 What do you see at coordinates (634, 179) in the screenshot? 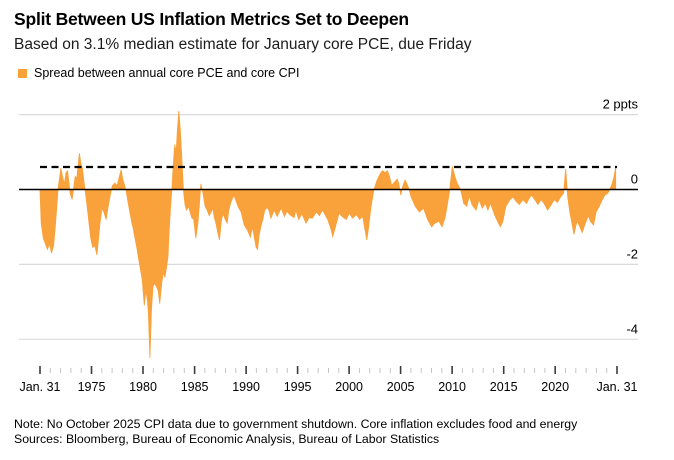
I see `svg-text: 0` at bounding box center [634, 179].